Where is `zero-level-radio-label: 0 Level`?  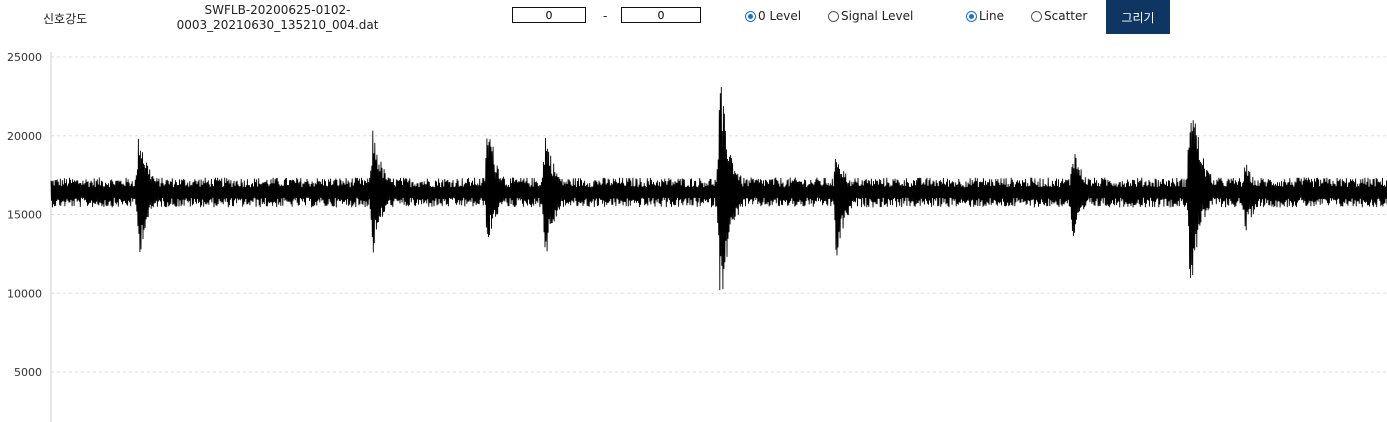 zero-level-radio-label: 0 Level is located at coordinates (780, 16).